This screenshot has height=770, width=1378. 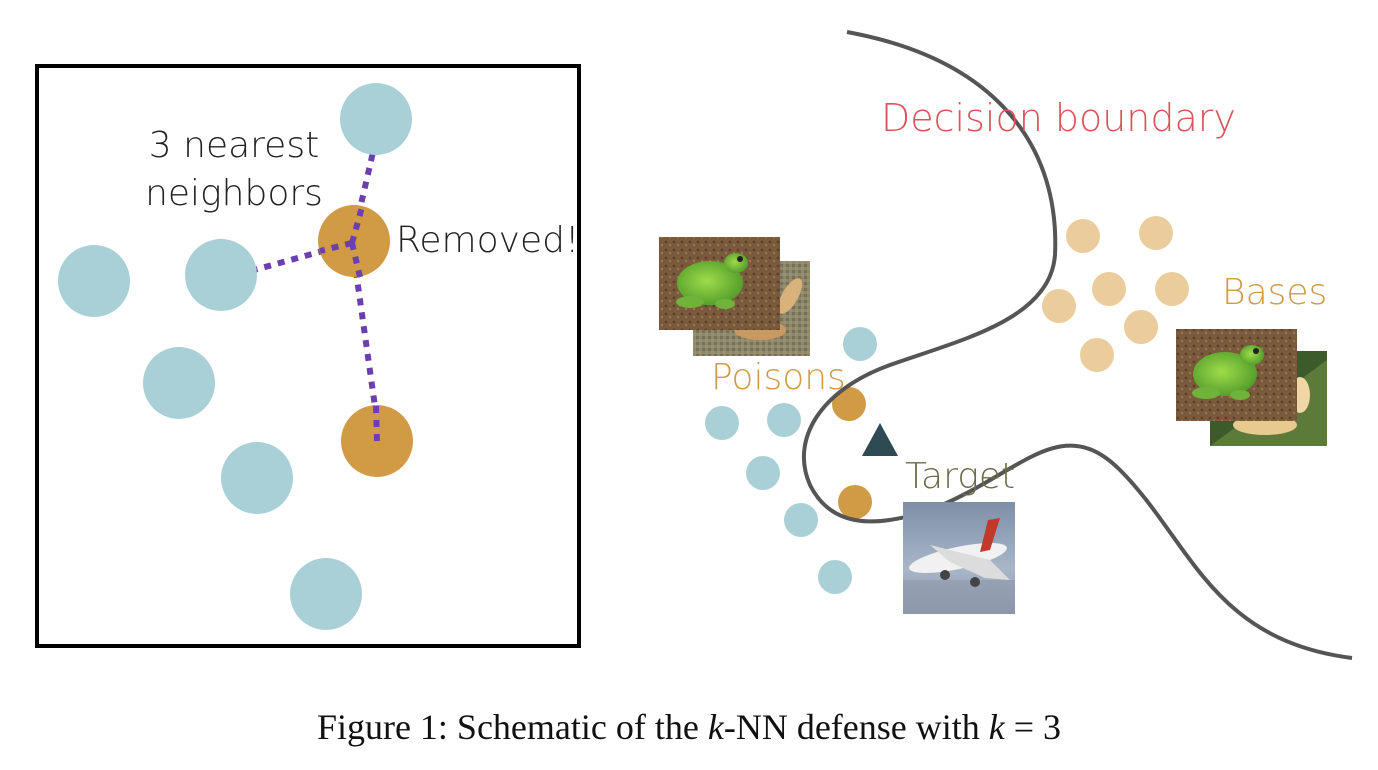 What do you see at coordinates (349, 324) in the screenshot?
I see `neighbor-lines-overlay` at bounding box center [349, 324].